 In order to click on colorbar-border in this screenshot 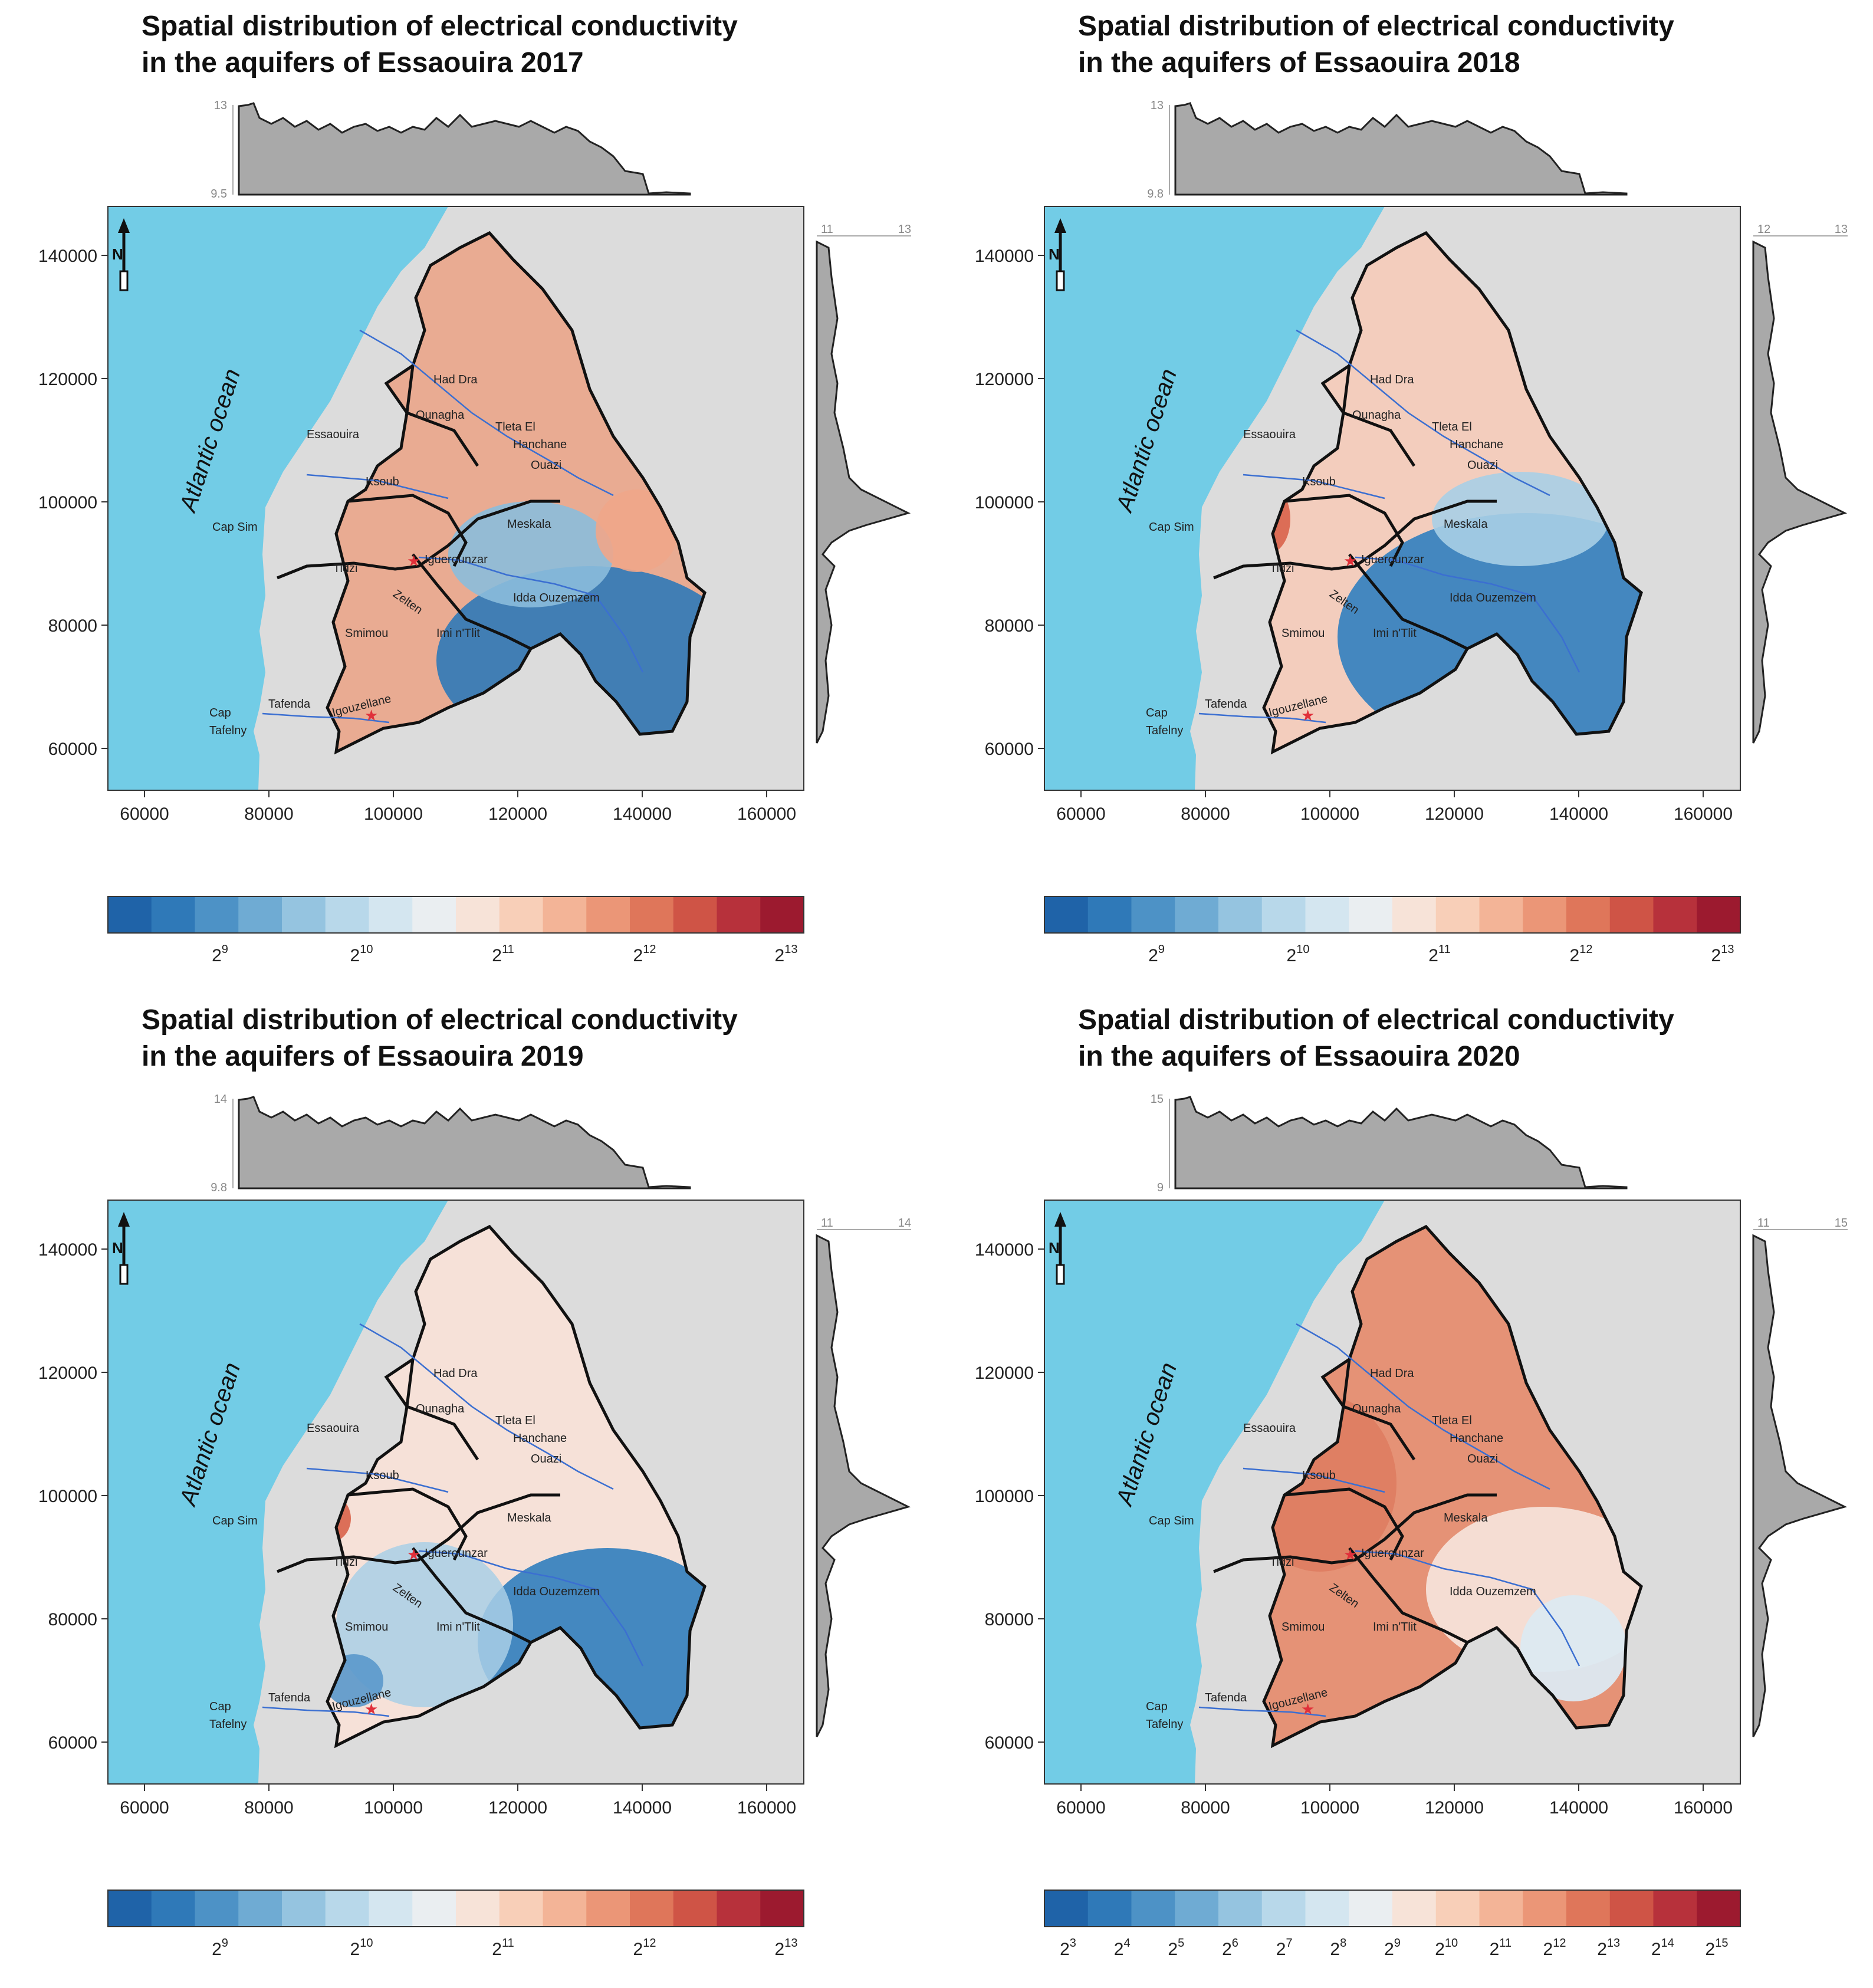, I will do `click(455, 915)`.